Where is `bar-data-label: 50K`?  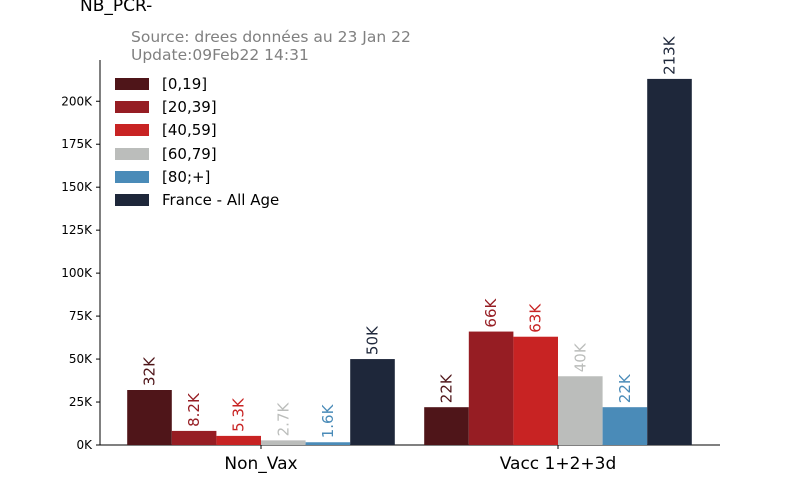 bar-data-label: 50K is located at coordinates (373, 340).